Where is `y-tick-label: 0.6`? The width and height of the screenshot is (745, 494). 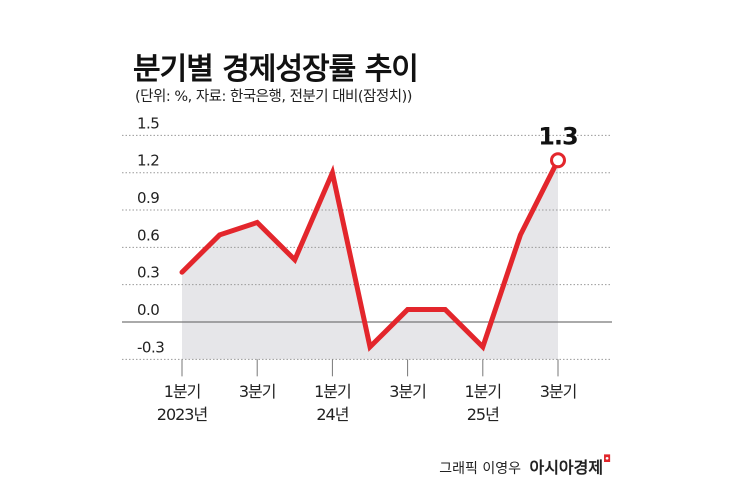
y-tick-label: 0.6 is located at coordinates (148, 235).